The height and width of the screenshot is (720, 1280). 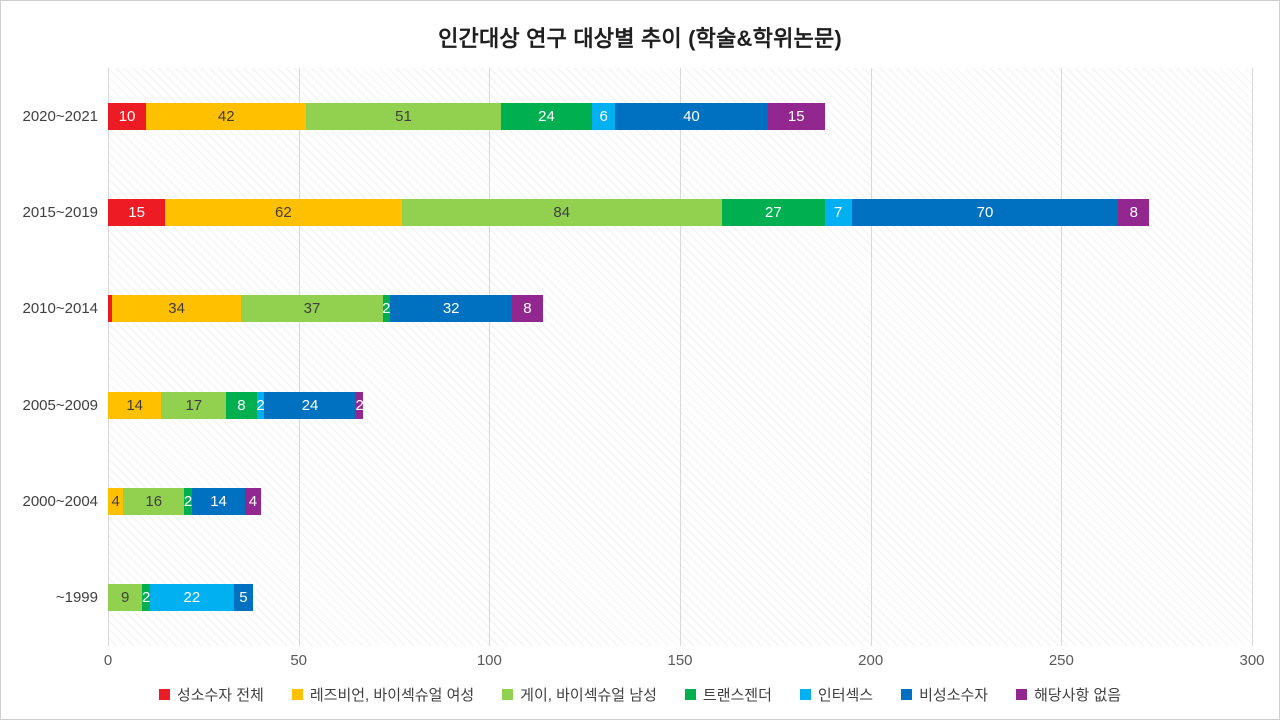 I want to click on bar-segment: 40, so click(x=691, y=116).